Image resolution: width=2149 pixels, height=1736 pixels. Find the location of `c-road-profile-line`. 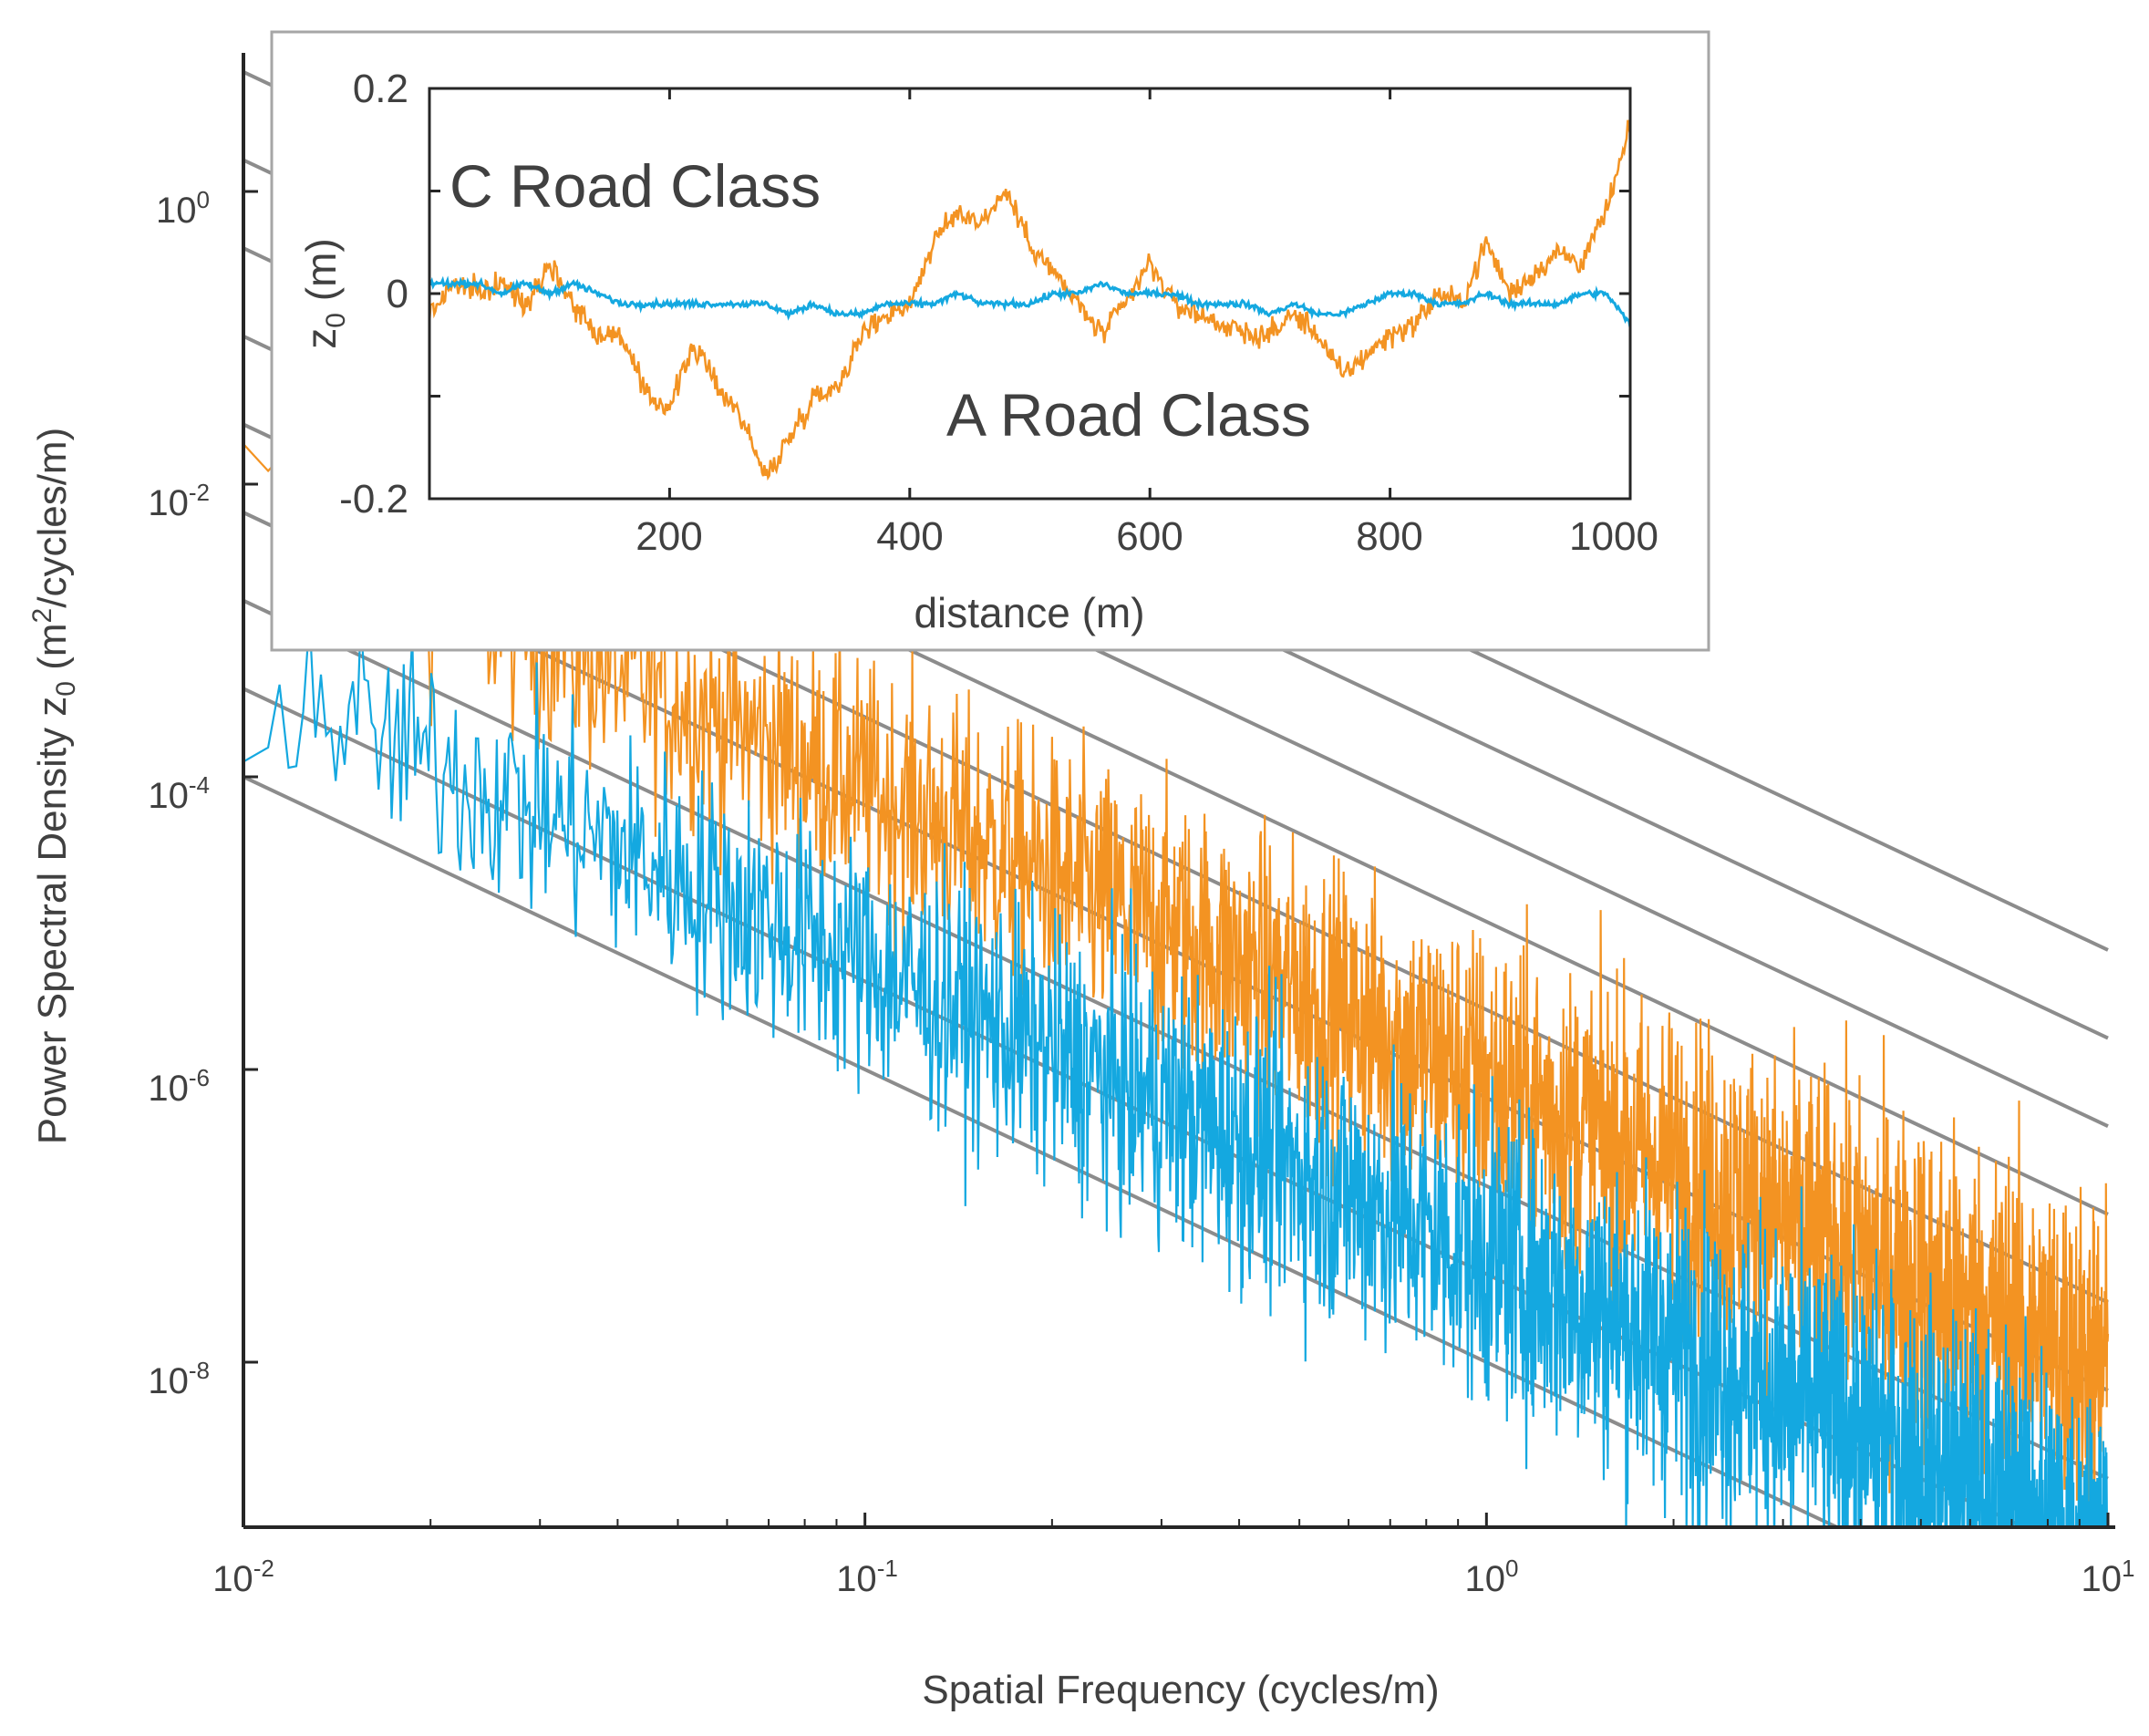

c-road-profile-line is located at coordinates (1029, 300).